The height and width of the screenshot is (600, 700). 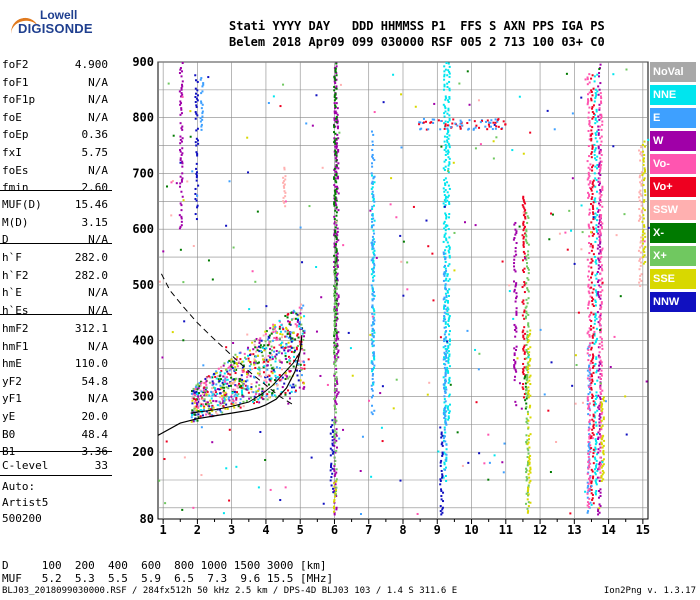 What do you see at coordinates (649, 591) in the screenshot?
I see `footer-version: Ion2Png v. 1.3.17` at bounding box center [649, 591].